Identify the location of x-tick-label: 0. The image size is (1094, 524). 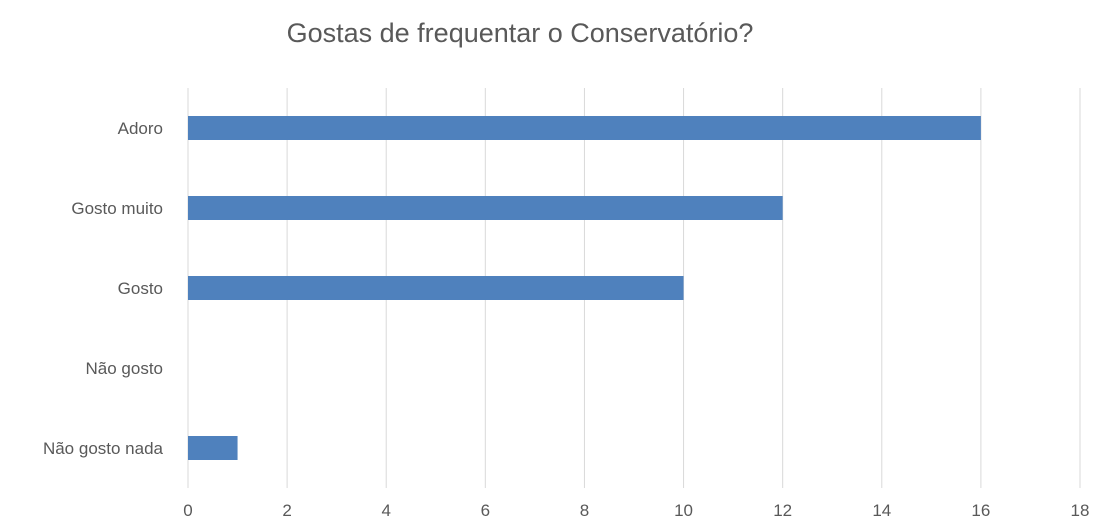
(187, 510).